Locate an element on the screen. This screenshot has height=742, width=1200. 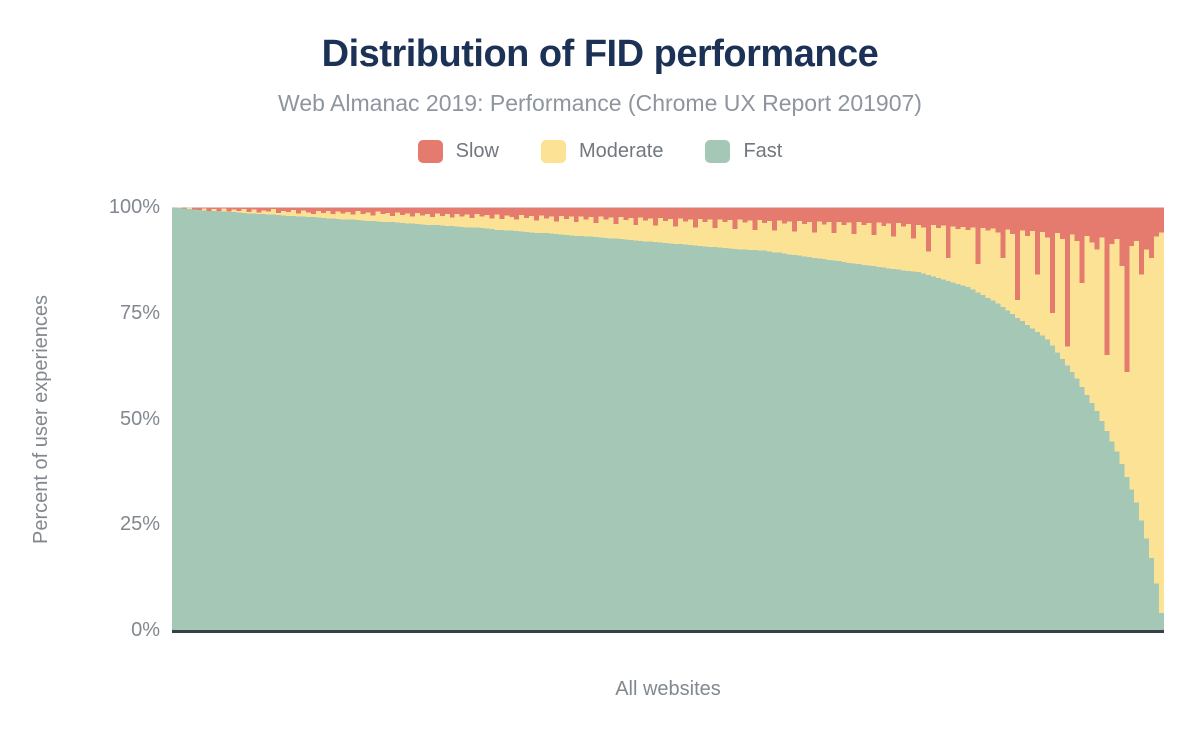
y-tick-25: 25% is located at coordinates (139, 524).